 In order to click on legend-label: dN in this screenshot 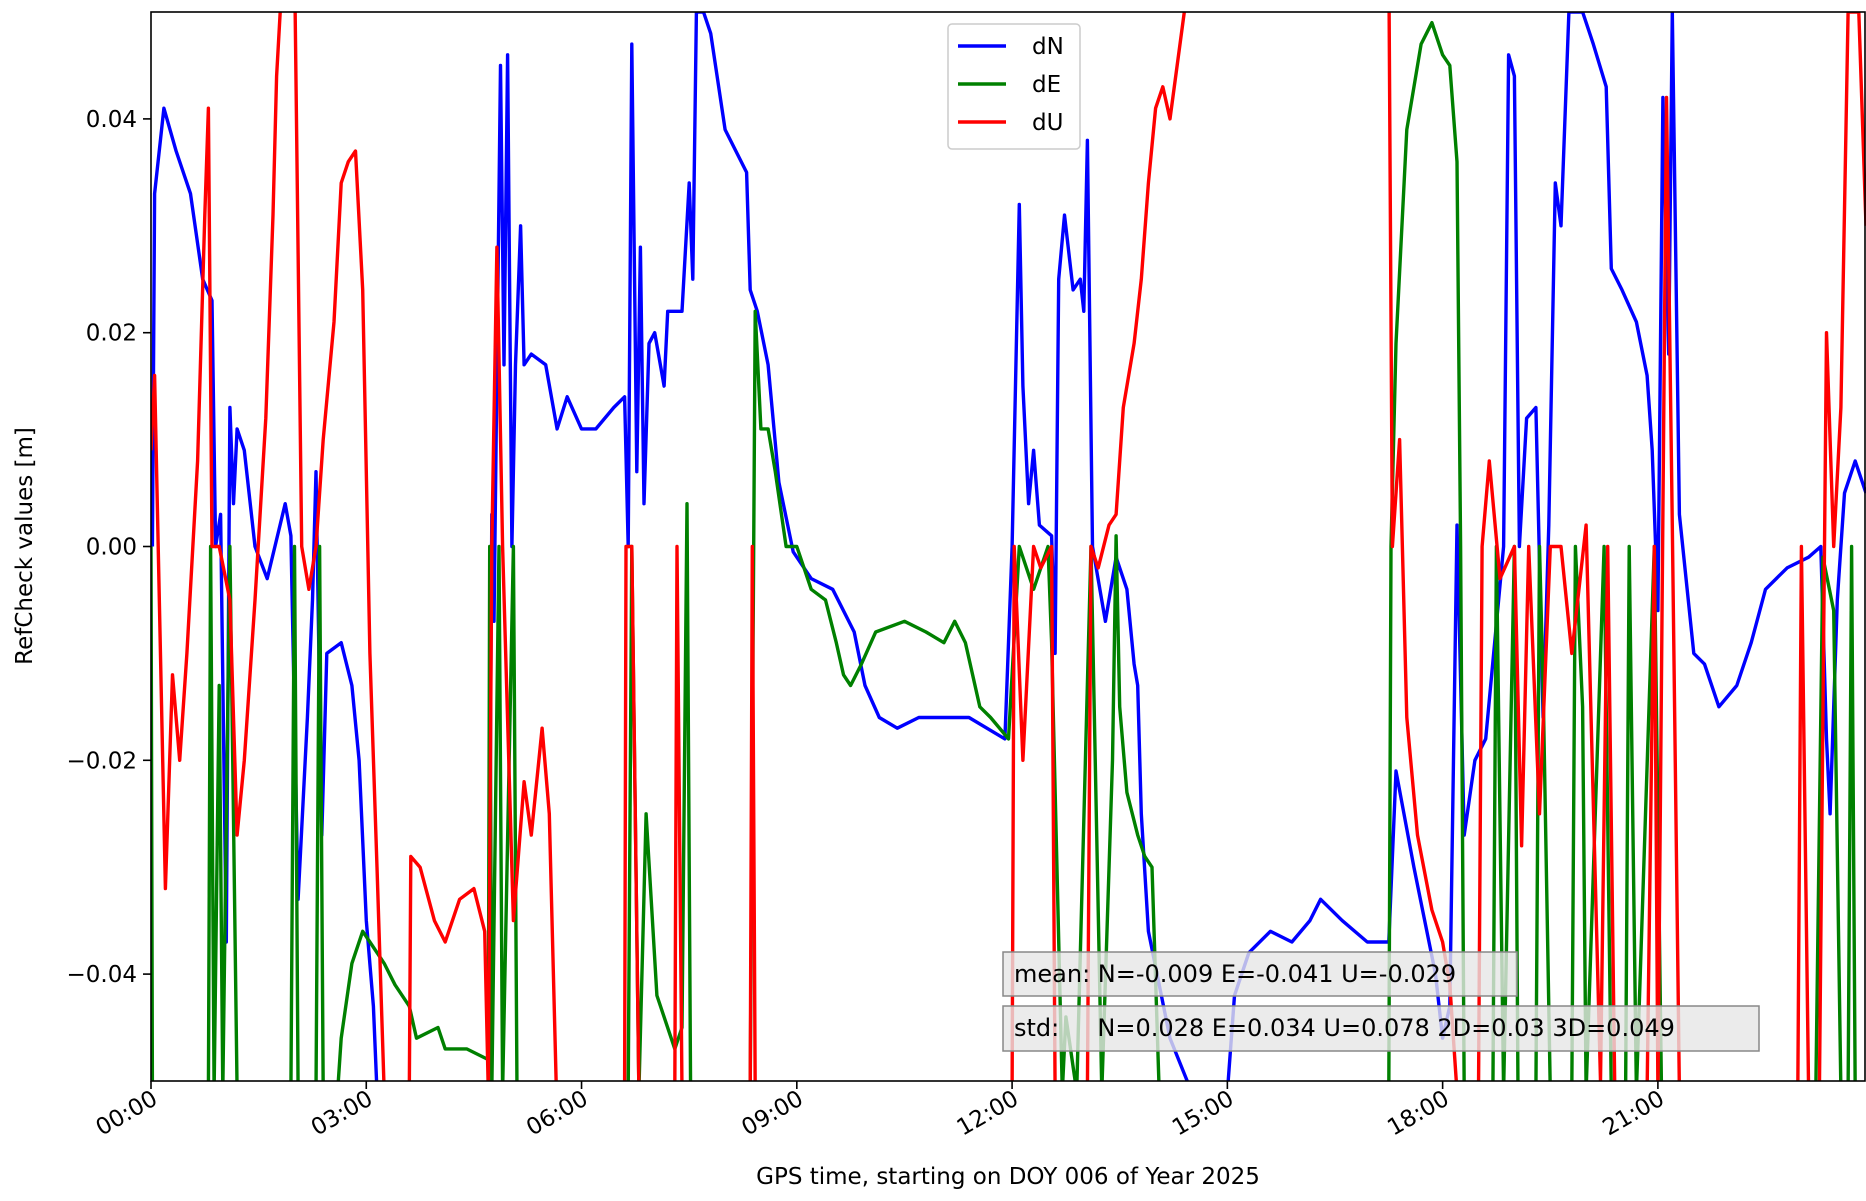, I will do `click(1048, 47)`.